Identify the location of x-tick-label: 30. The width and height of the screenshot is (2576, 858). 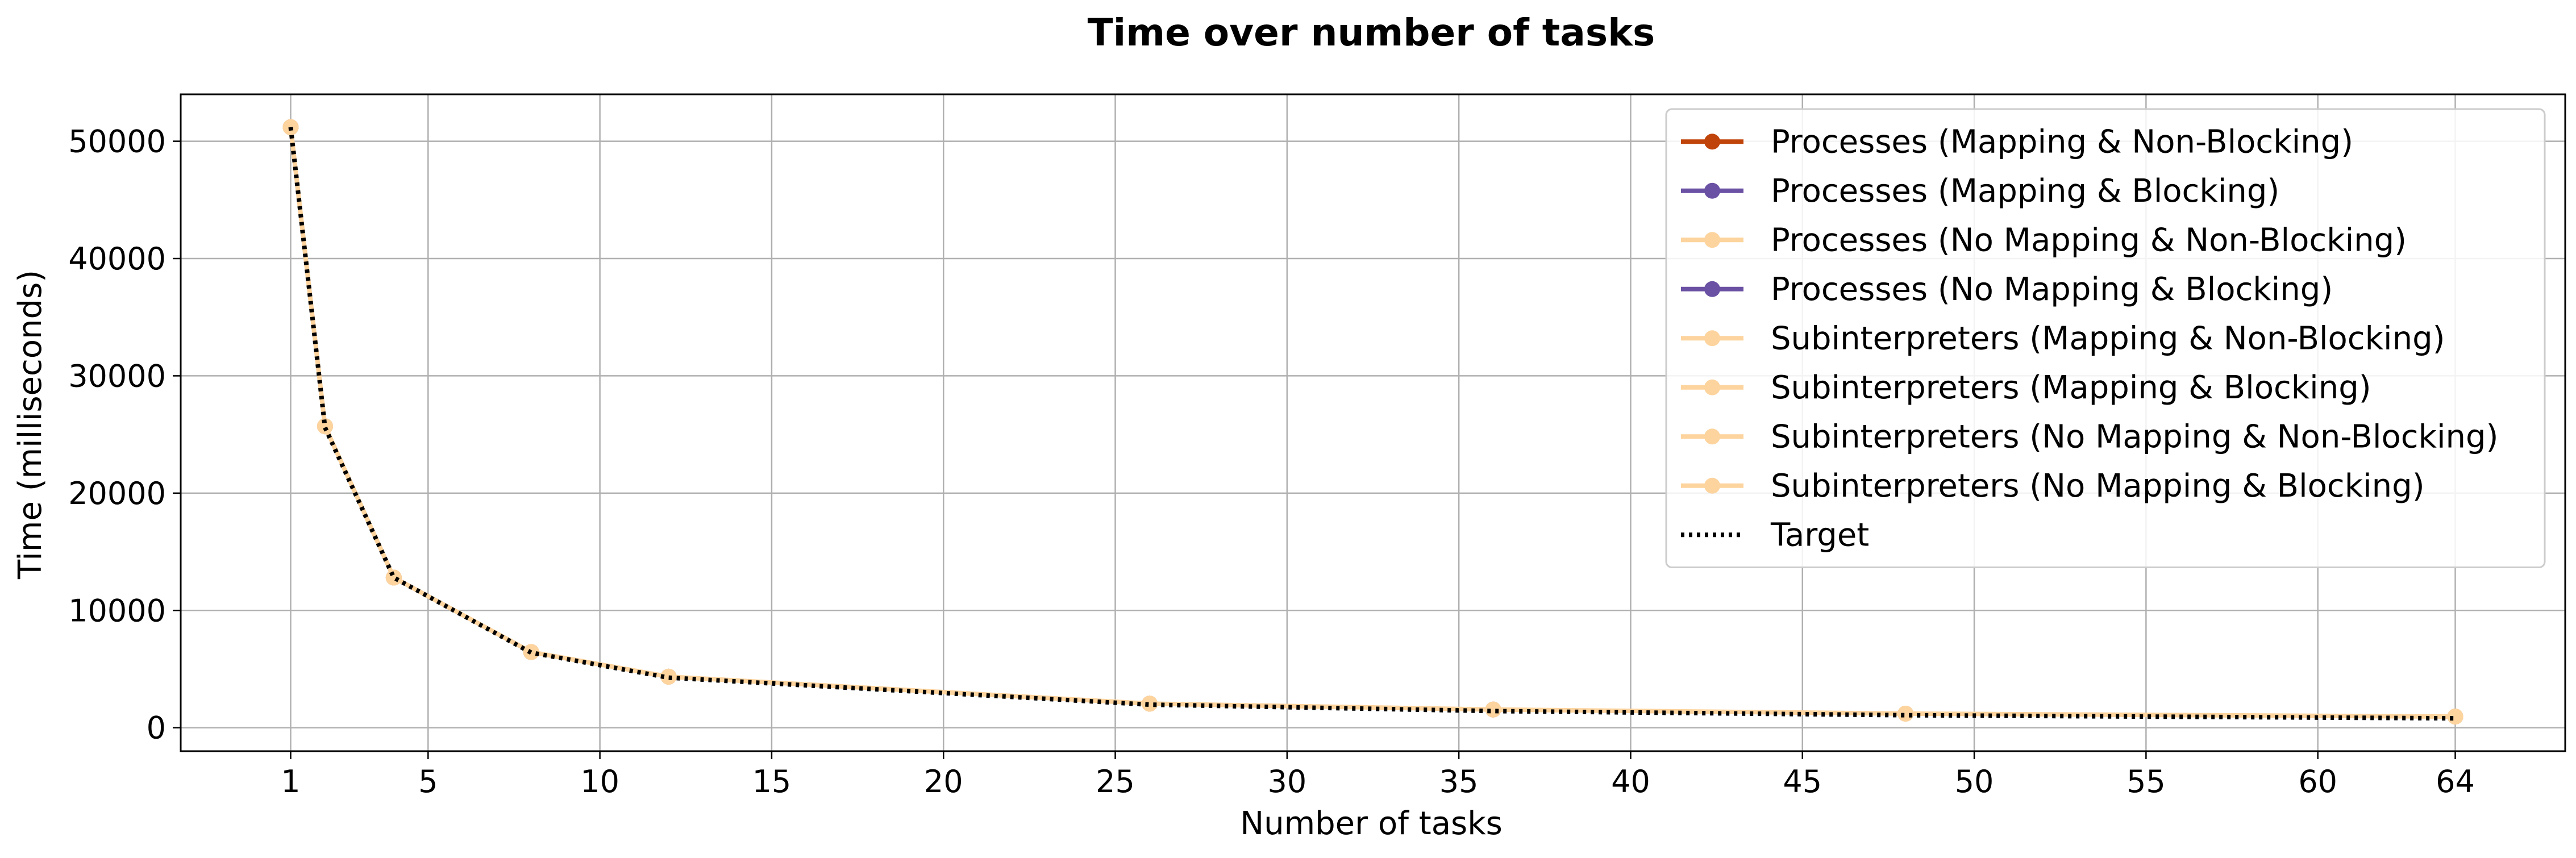
(1286, 781).